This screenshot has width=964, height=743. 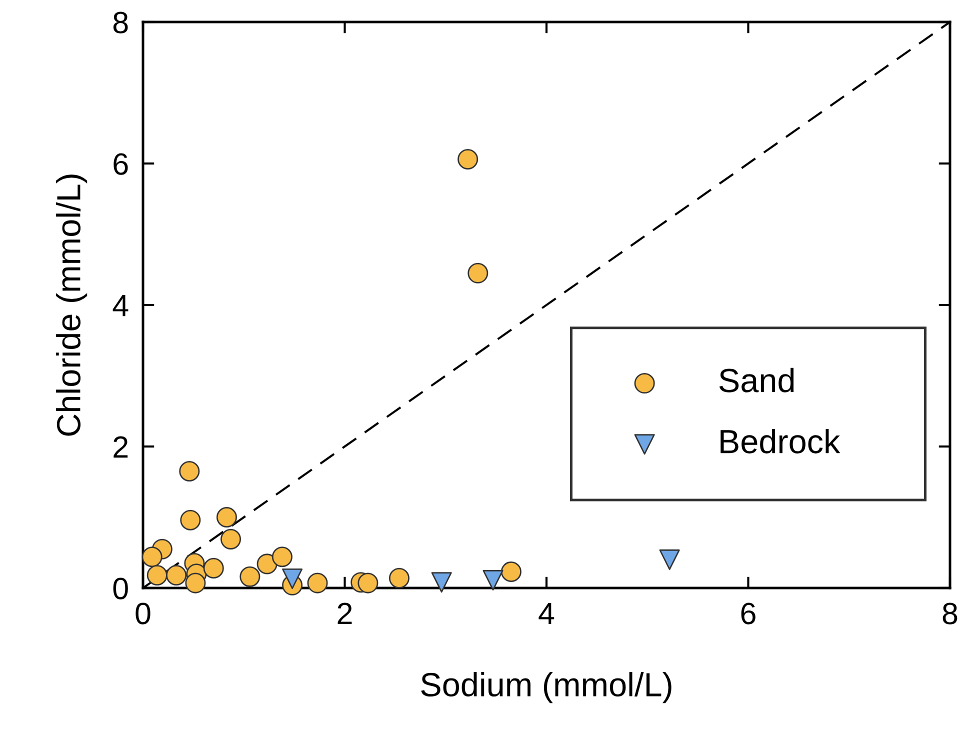 I want to click on y-tick-label: 4, so click(x=120, y=305).